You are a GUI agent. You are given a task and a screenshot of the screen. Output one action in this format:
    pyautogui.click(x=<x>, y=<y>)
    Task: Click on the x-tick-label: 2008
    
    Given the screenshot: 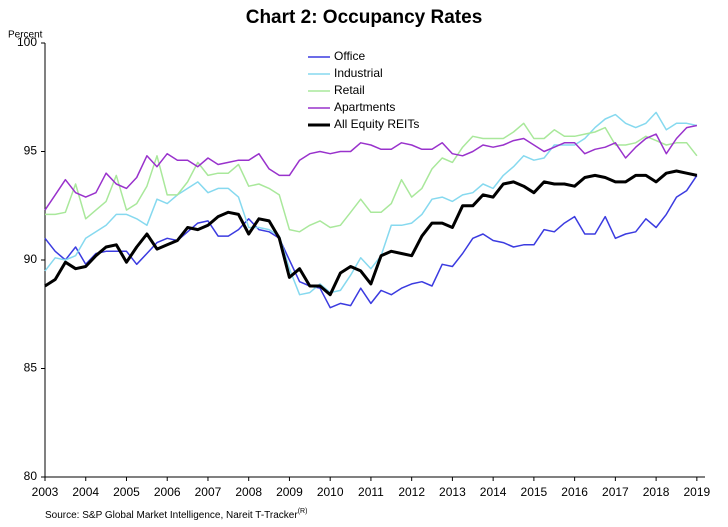 What is the action you would take?
    pyautogui.click(x=248, y=492)
    